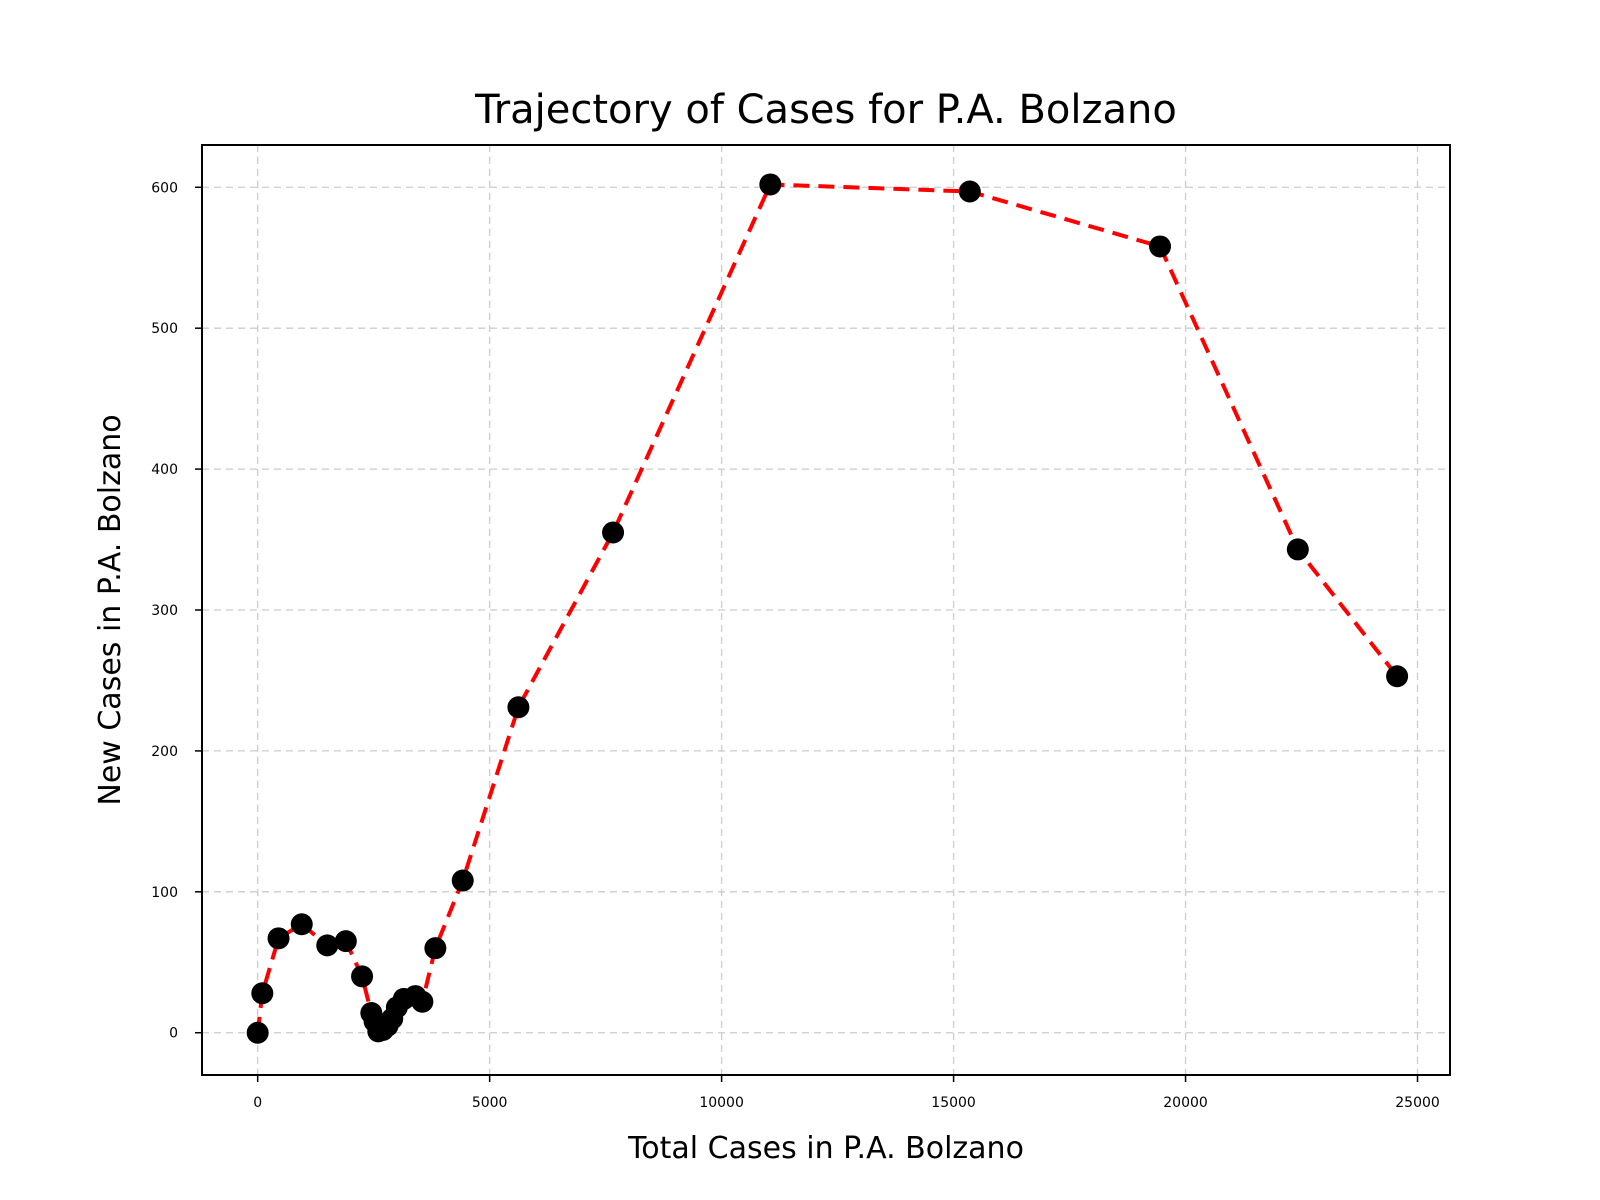  Describe the element at coordinates (164, 470) in the screenshot. I see `y-tick-label: 400` at that location.